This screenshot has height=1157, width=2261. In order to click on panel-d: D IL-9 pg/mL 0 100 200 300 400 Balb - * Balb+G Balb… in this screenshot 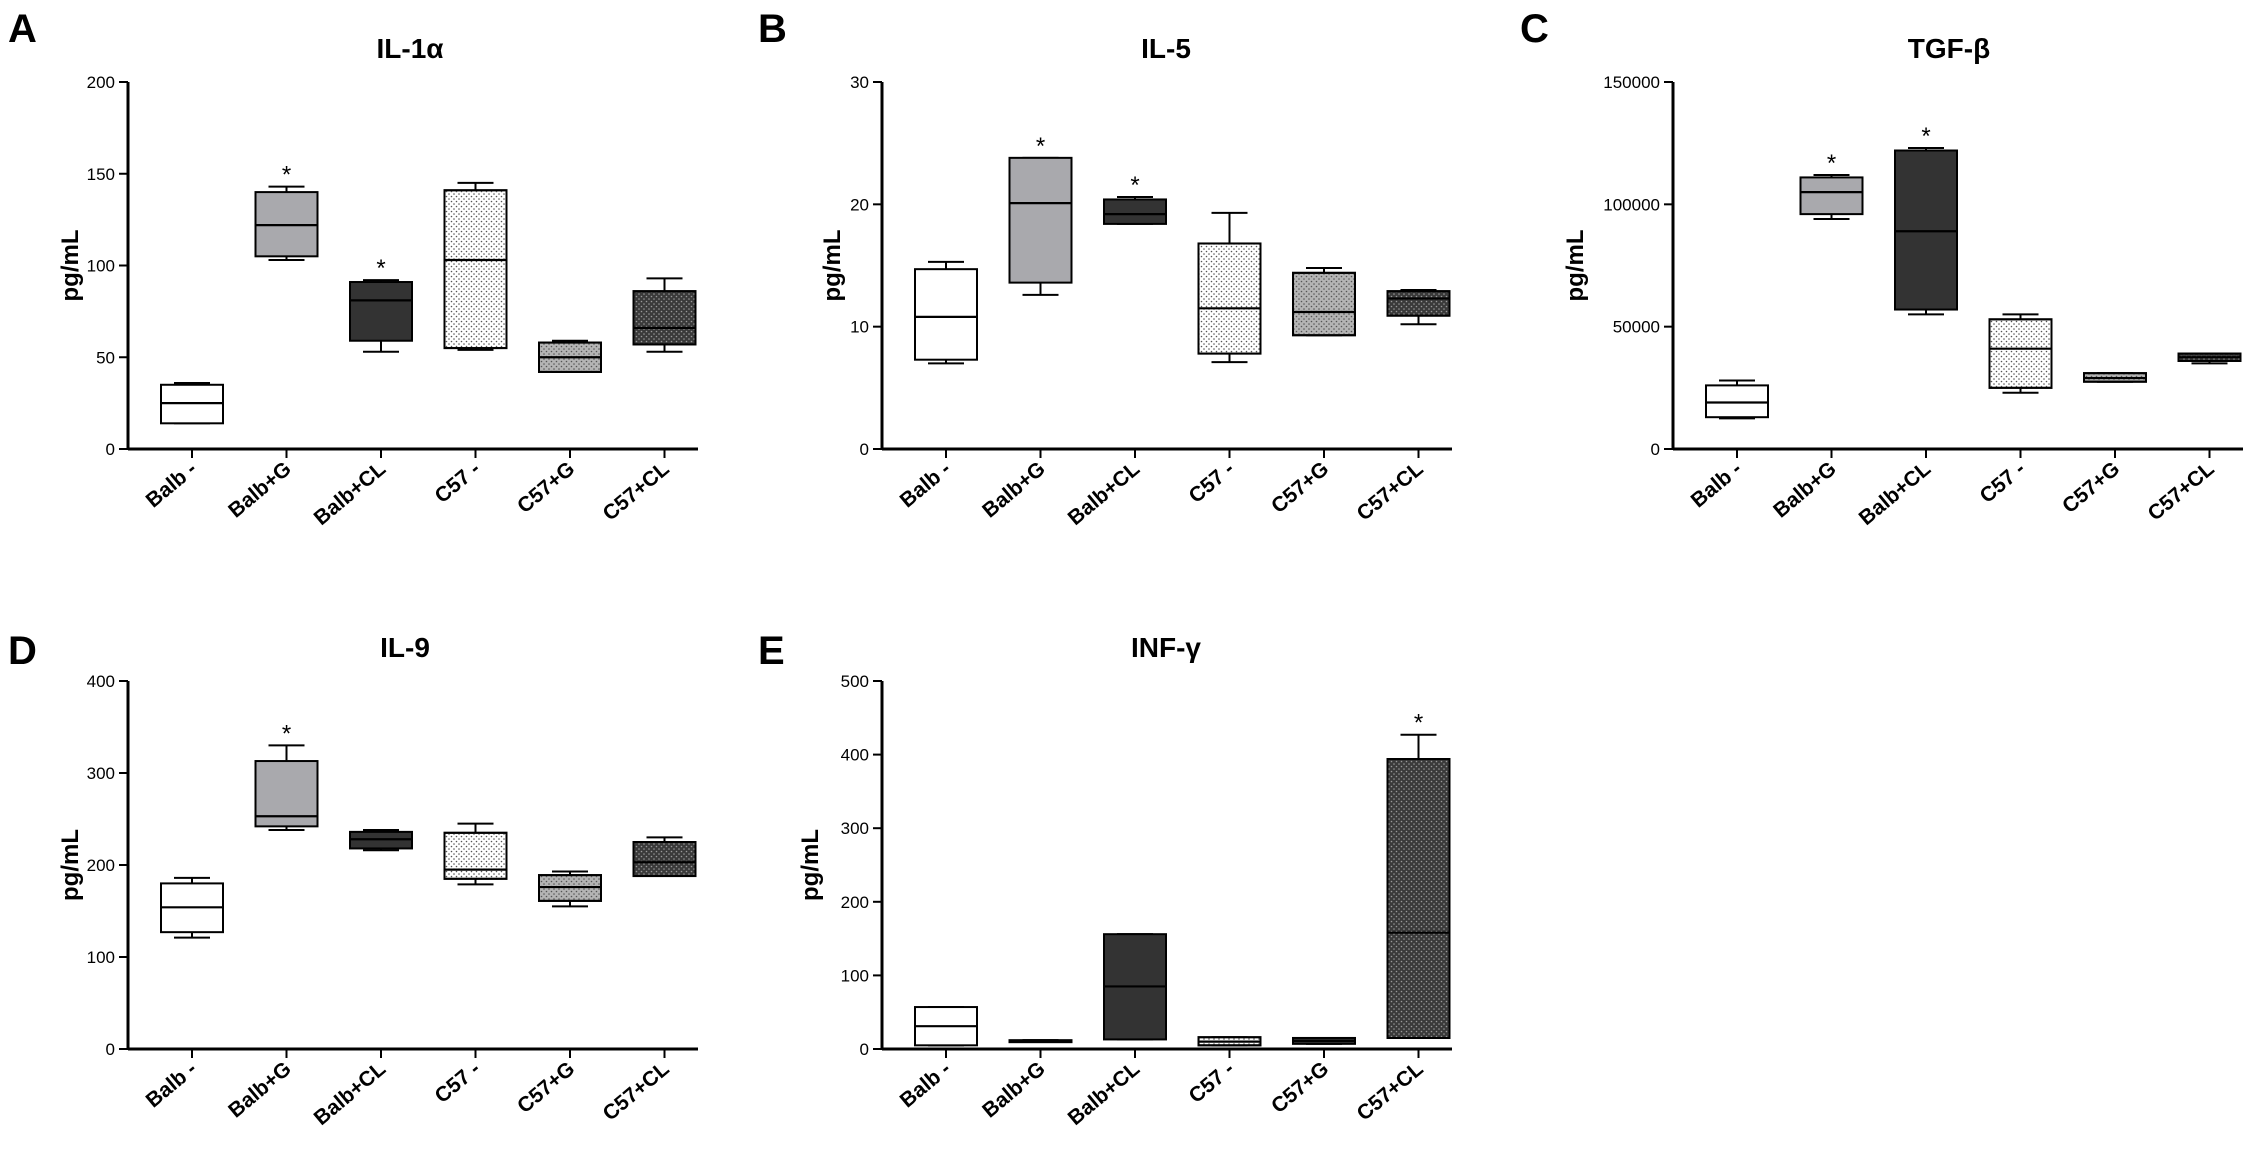, I will do `click(353, 879)`.